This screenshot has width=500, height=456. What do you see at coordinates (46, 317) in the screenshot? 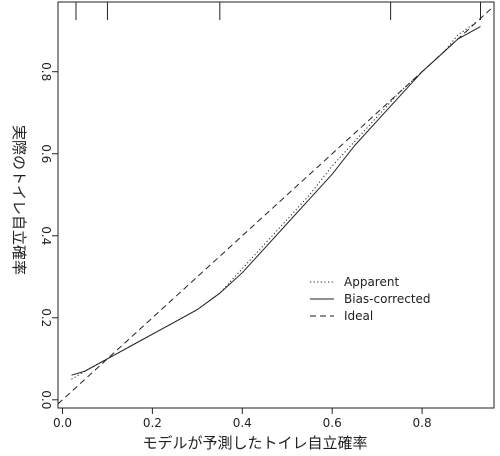
I see `y-tick-label: 0.2` at bounding box center [46, 317].